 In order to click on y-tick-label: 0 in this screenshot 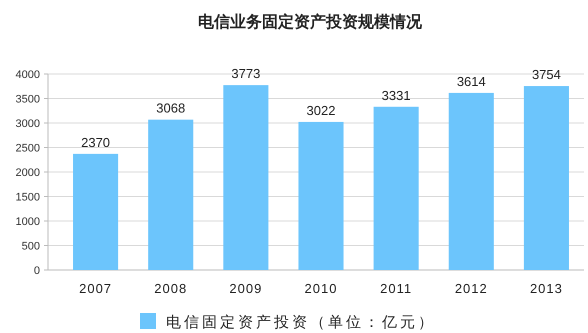, I will do `click(37, 271)`.